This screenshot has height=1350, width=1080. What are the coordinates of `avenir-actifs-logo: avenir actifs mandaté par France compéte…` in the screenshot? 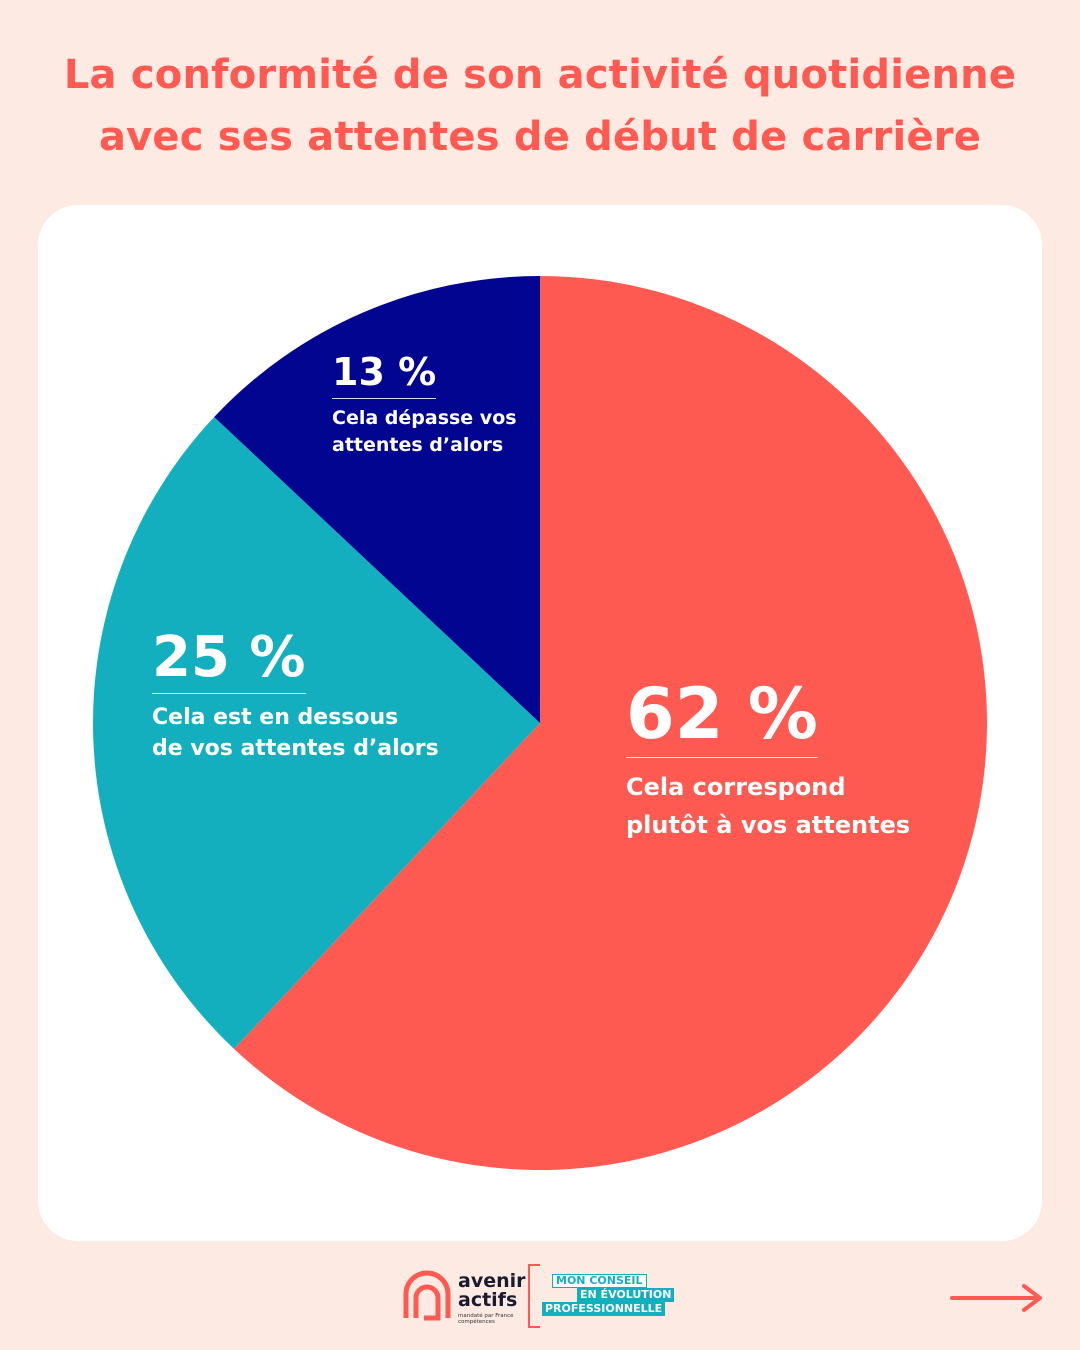 It's located at (492, 1298).